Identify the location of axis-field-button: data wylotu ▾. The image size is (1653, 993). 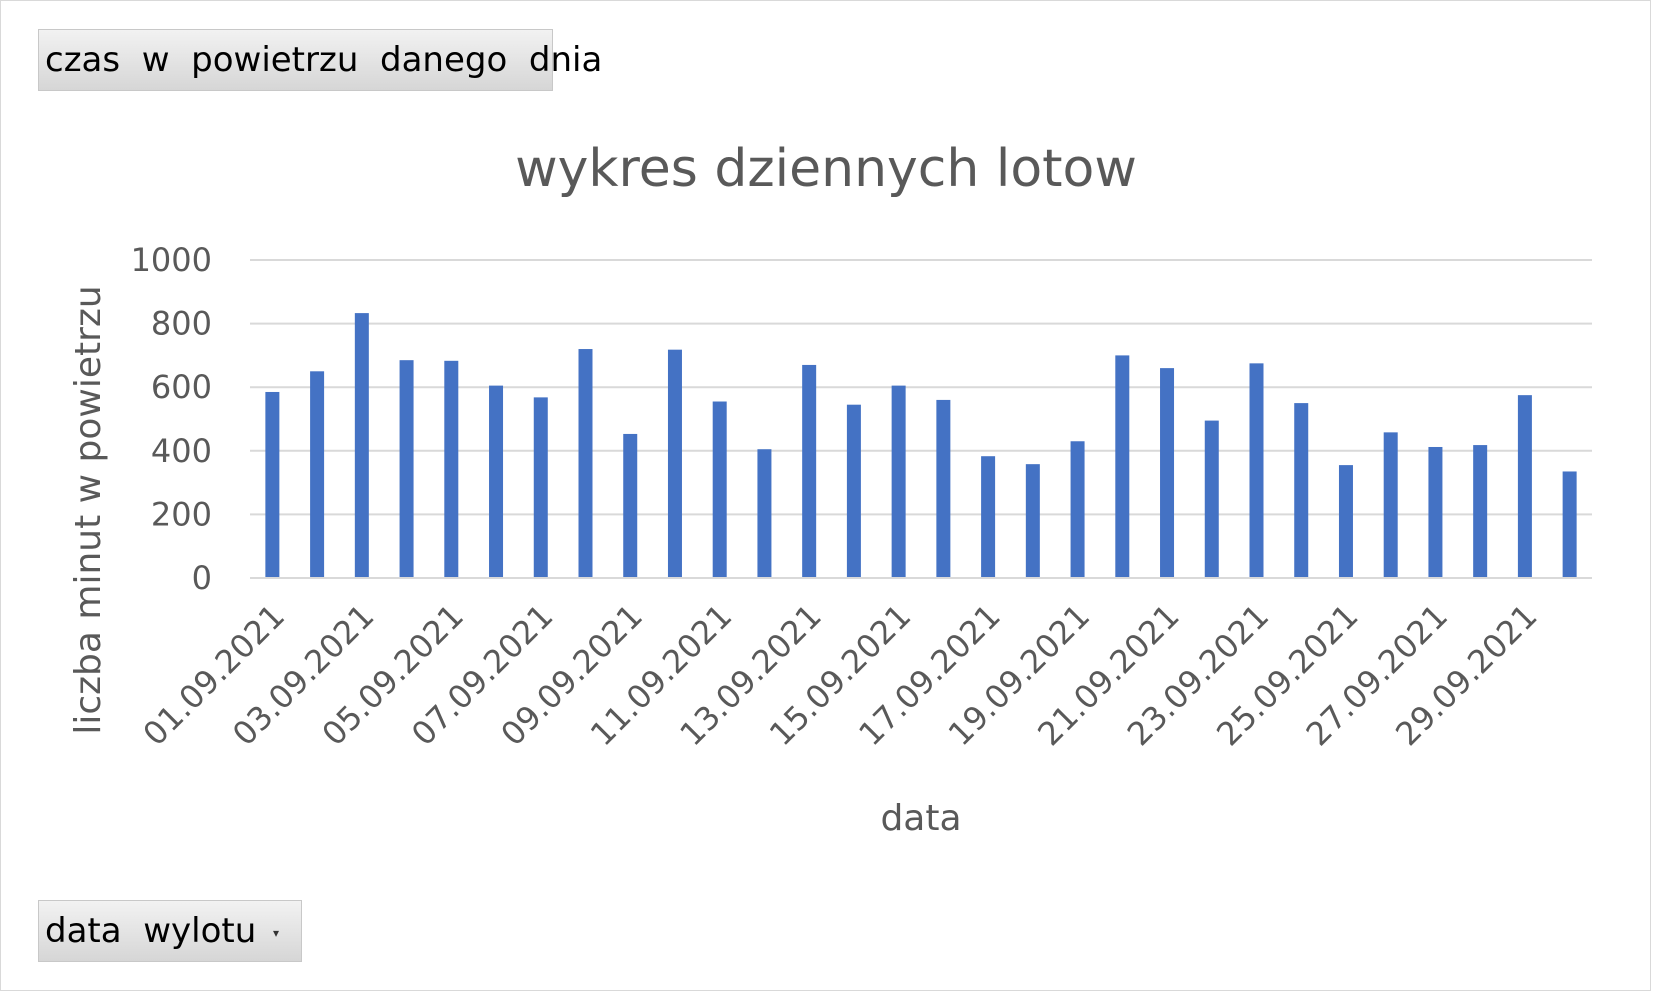
(170, 931).